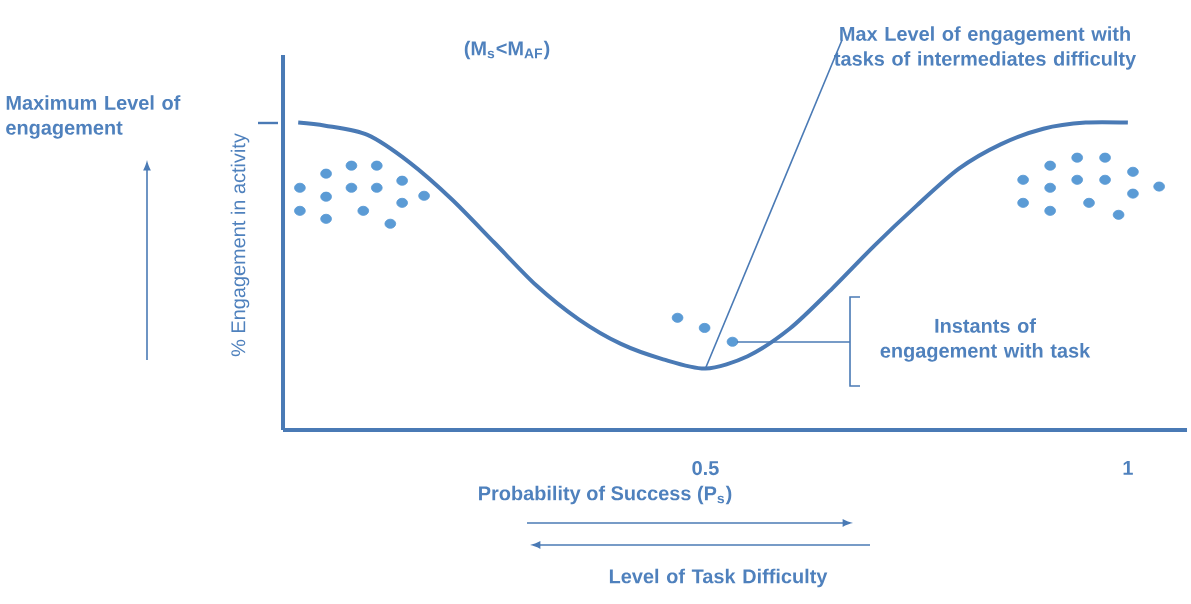 The image size is (1191, 604). What do you see at coordinates (985, 340) in the screenshot?
I see `annotation: Instants of engagement with task` at bounding box center [985, 340].